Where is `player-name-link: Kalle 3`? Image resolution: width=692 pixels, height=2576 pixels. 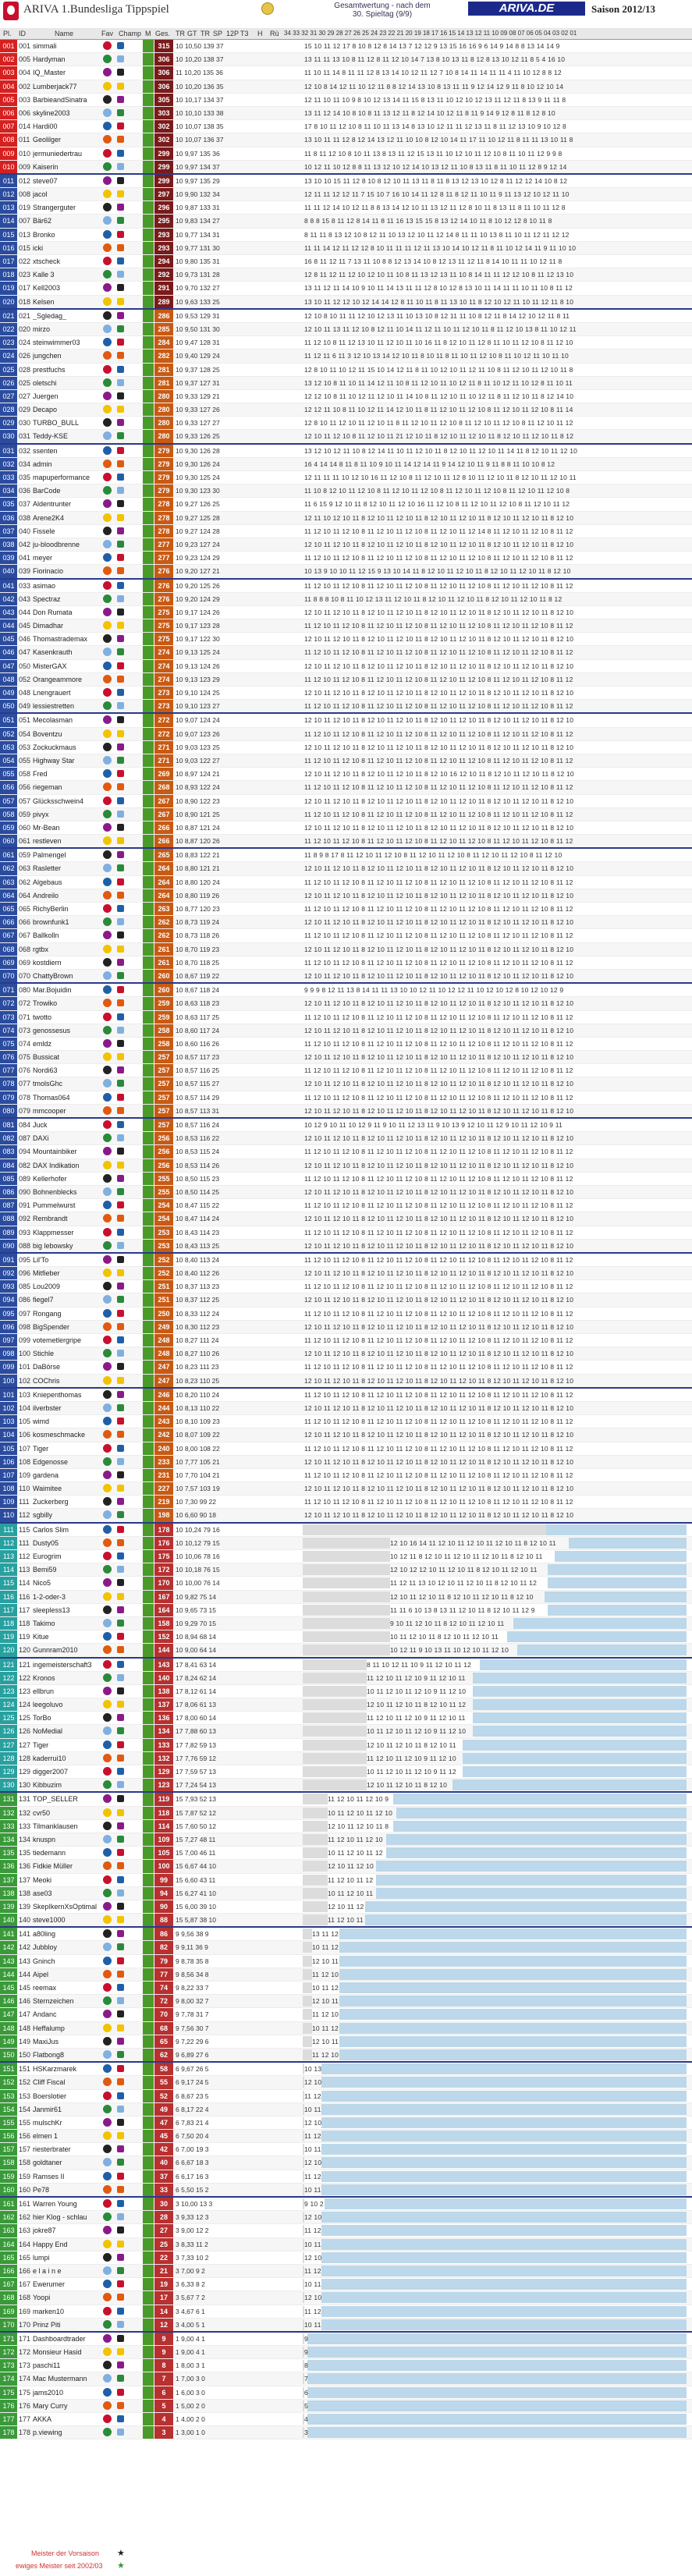 player-name-link: Kalle 3 is located at coordinates (44, 275).